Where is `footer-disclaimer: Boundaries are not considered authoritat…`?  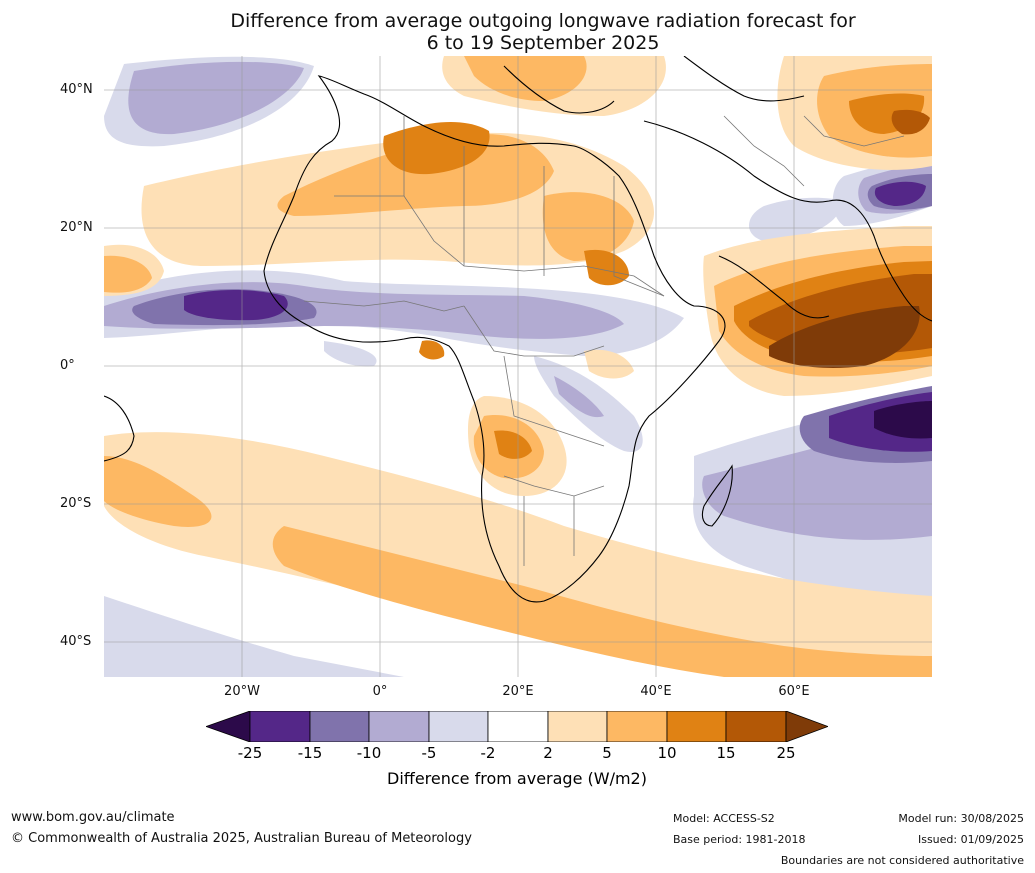
footer-disclaimer: Boundaries are not considered authoritat… is located at coordinates (902, 860).